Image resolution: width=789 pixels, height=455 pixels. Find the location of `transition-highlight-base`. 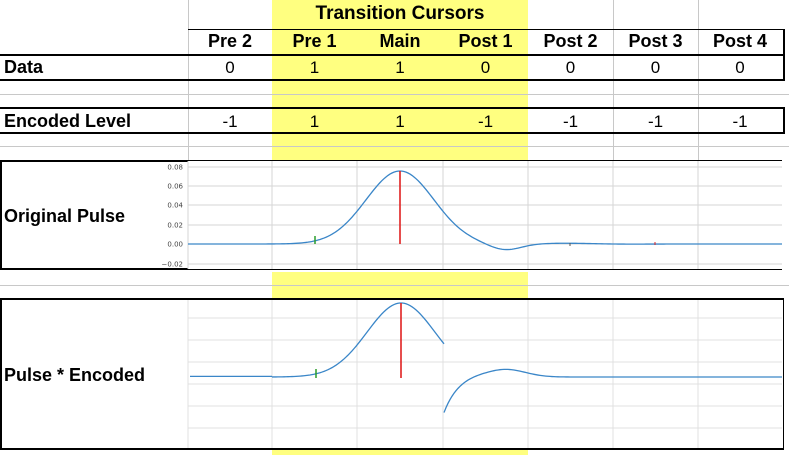

transition-highlight-base is located at coordinates (400, 452).